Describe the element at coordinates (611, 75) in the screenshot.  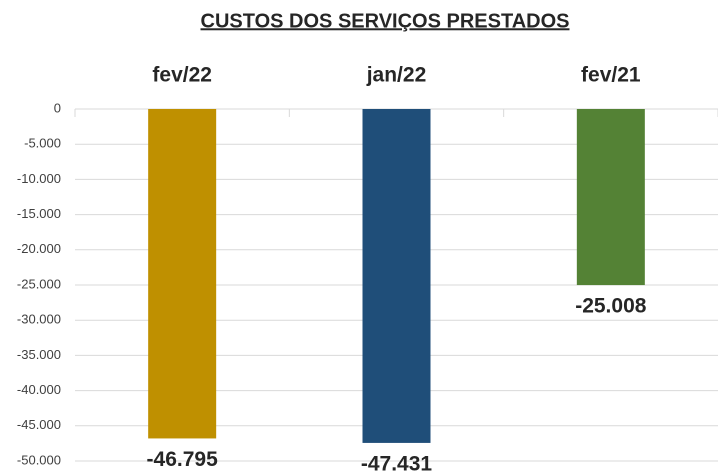
I see `x-tick-label: fev/21` at that location.